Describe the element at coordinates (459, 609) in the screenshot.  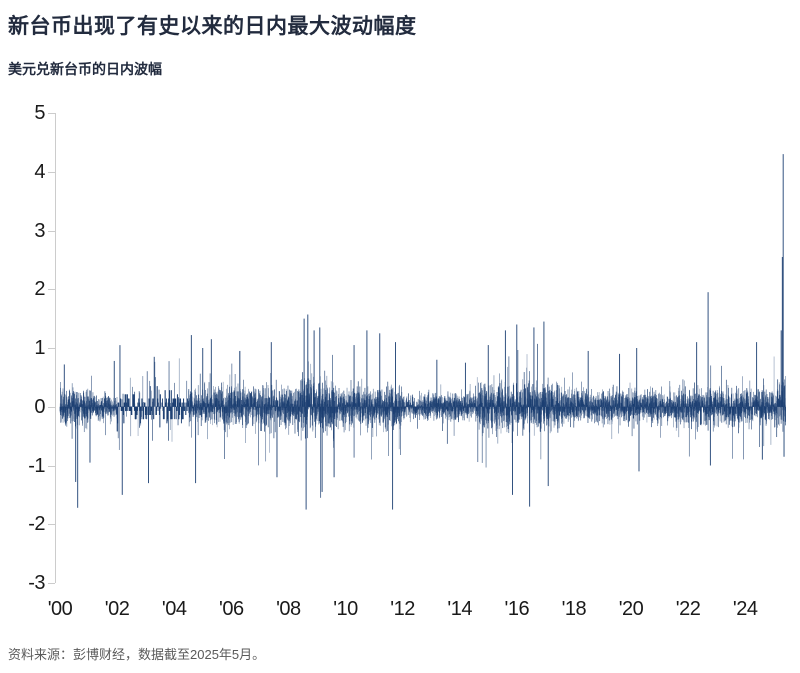
I see `x-tick-label: '14` at that location.